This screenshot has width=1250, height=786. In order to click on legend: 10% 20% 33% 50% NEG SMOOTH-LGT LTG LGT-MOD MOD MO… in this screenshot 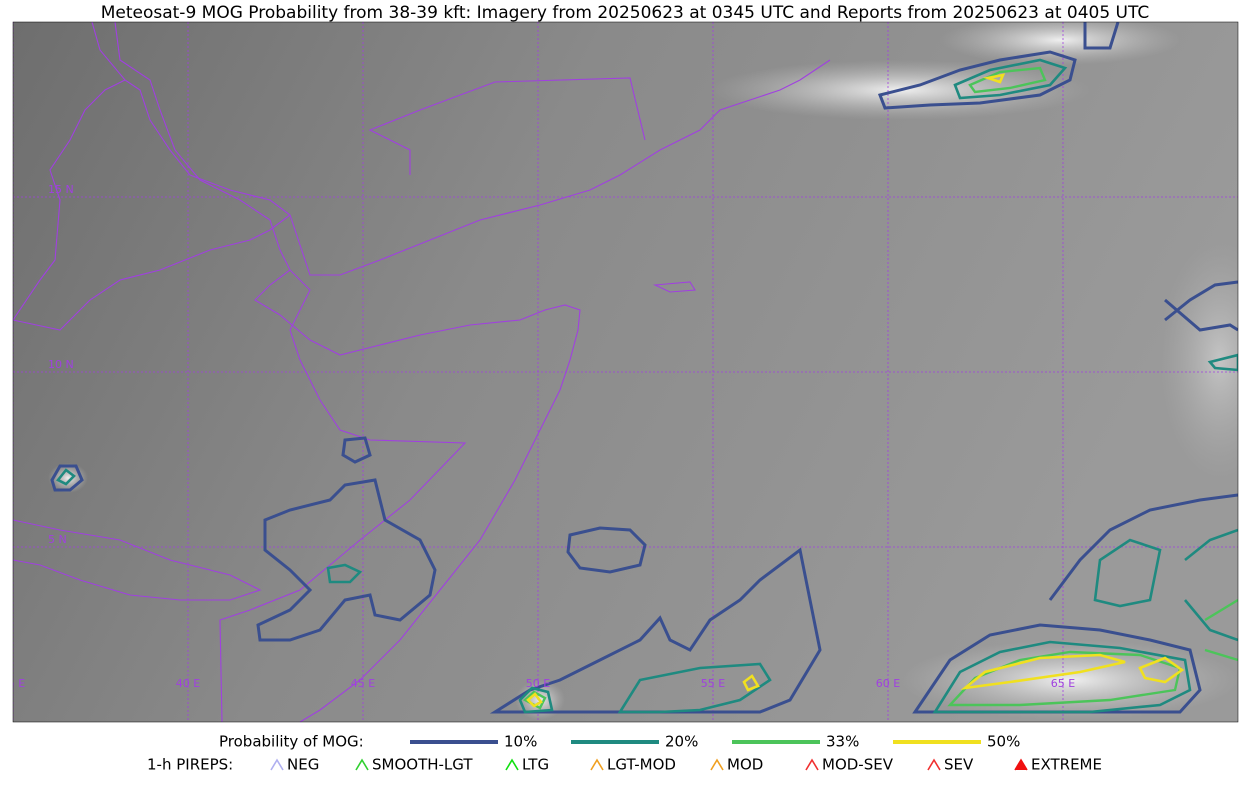, I will do `click(686, 753)`.